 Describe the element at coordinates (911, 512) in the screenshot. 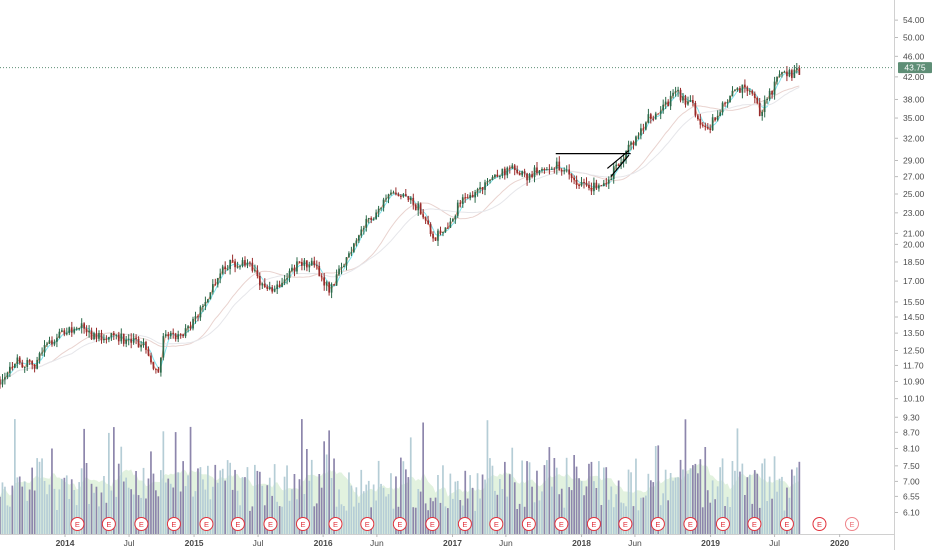

I see `price-tick-label: 6.10` at that location.